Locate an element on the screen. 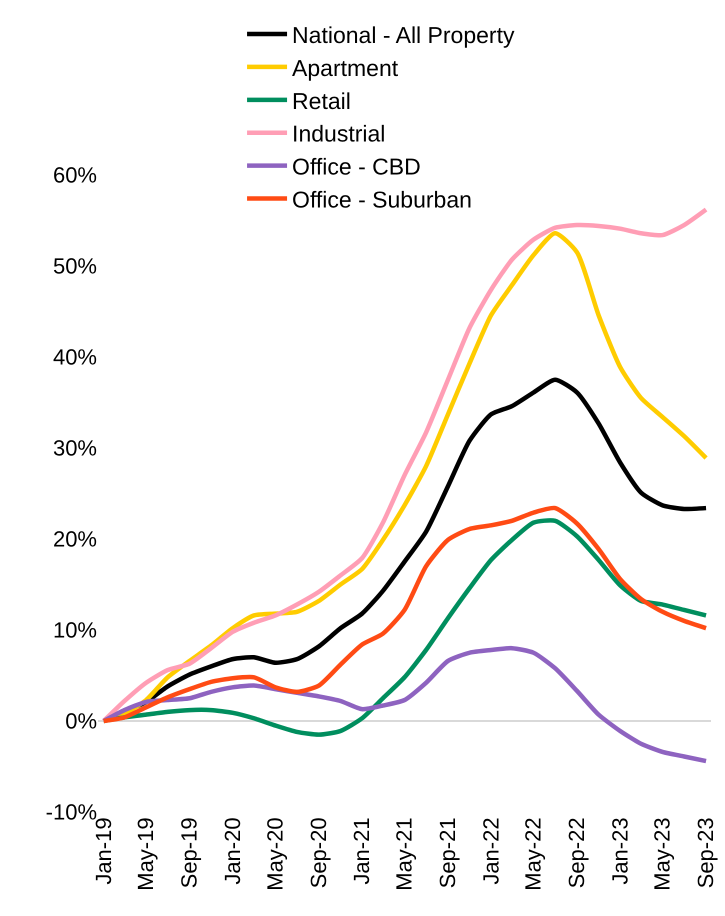  x-tick-label: Sep-22 is located at coordinates (577, 852).